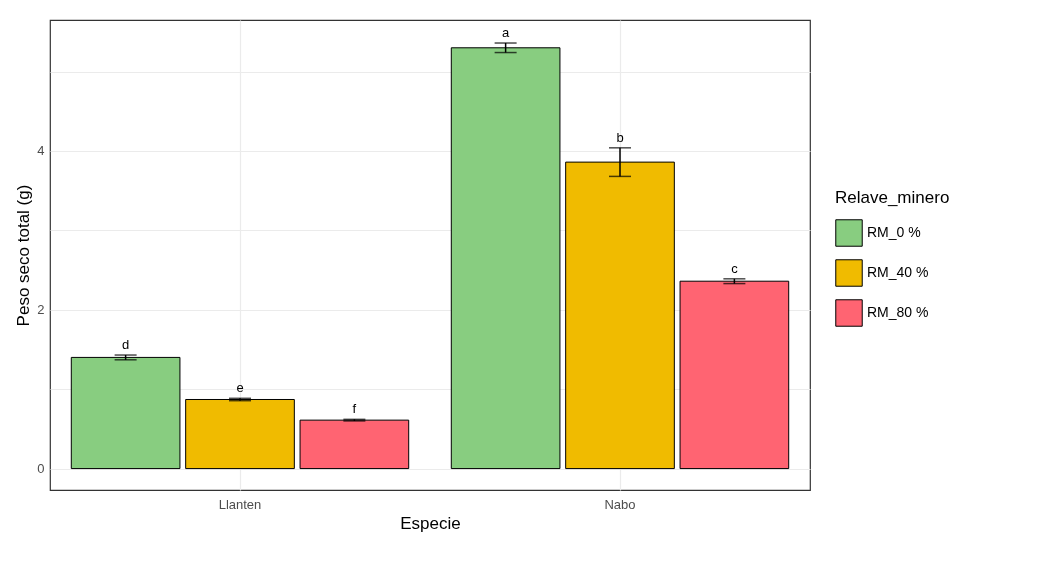  What do you see at coordinates (620, 137) in the screenshot?
I see `annotation: b` at bounding box center [620, 137].